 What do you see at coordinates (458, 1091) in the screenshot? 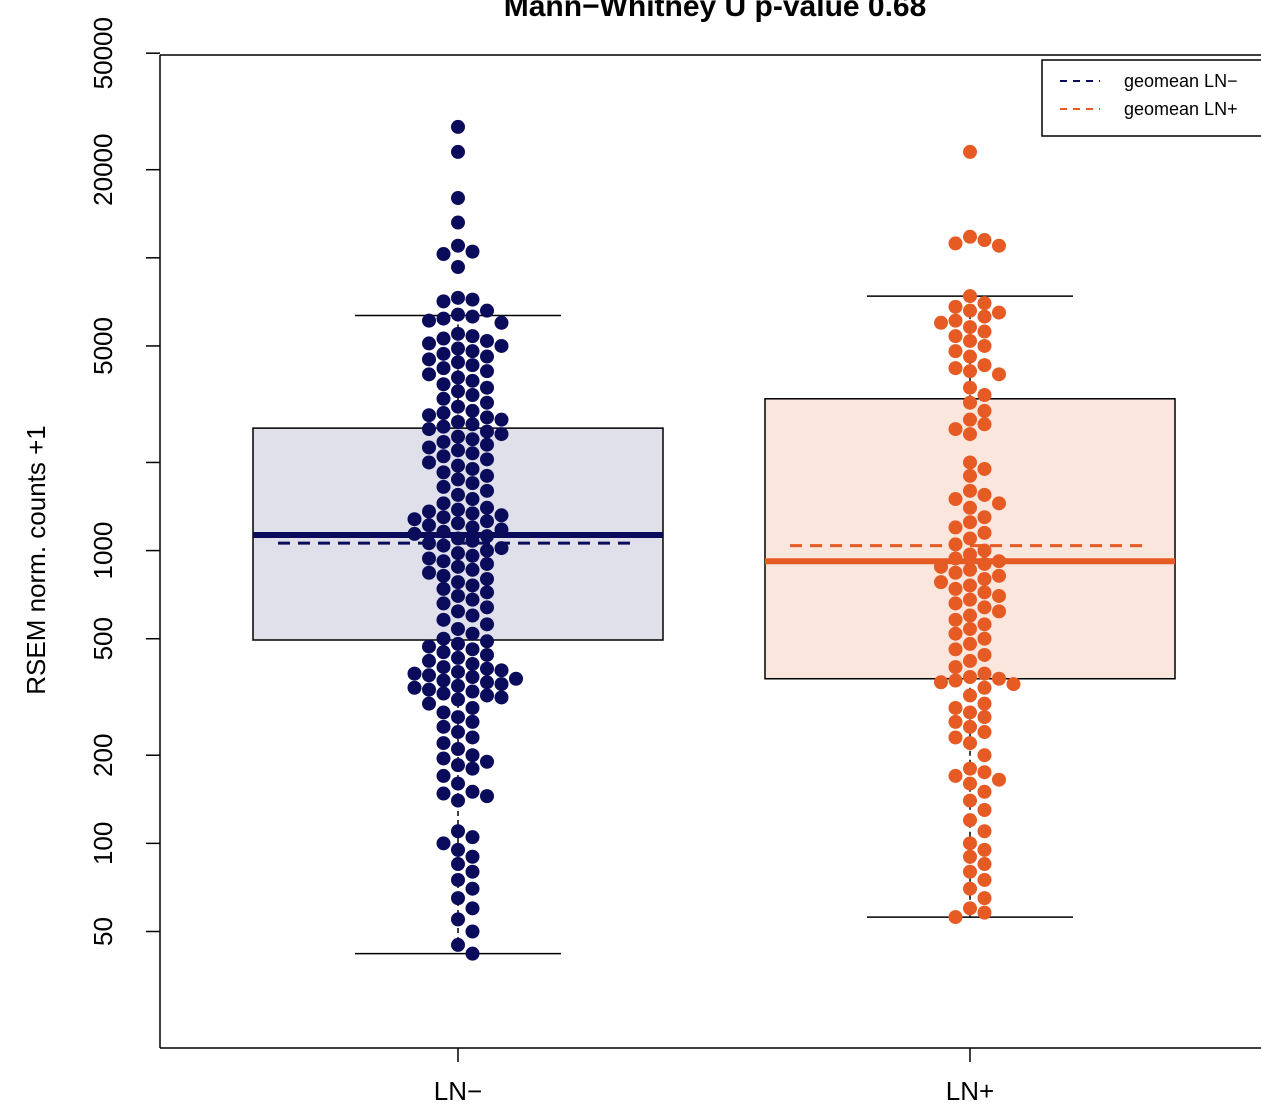
I see `x-tick-label-ln-neg: LN−` at bounding box center [458, 1091].